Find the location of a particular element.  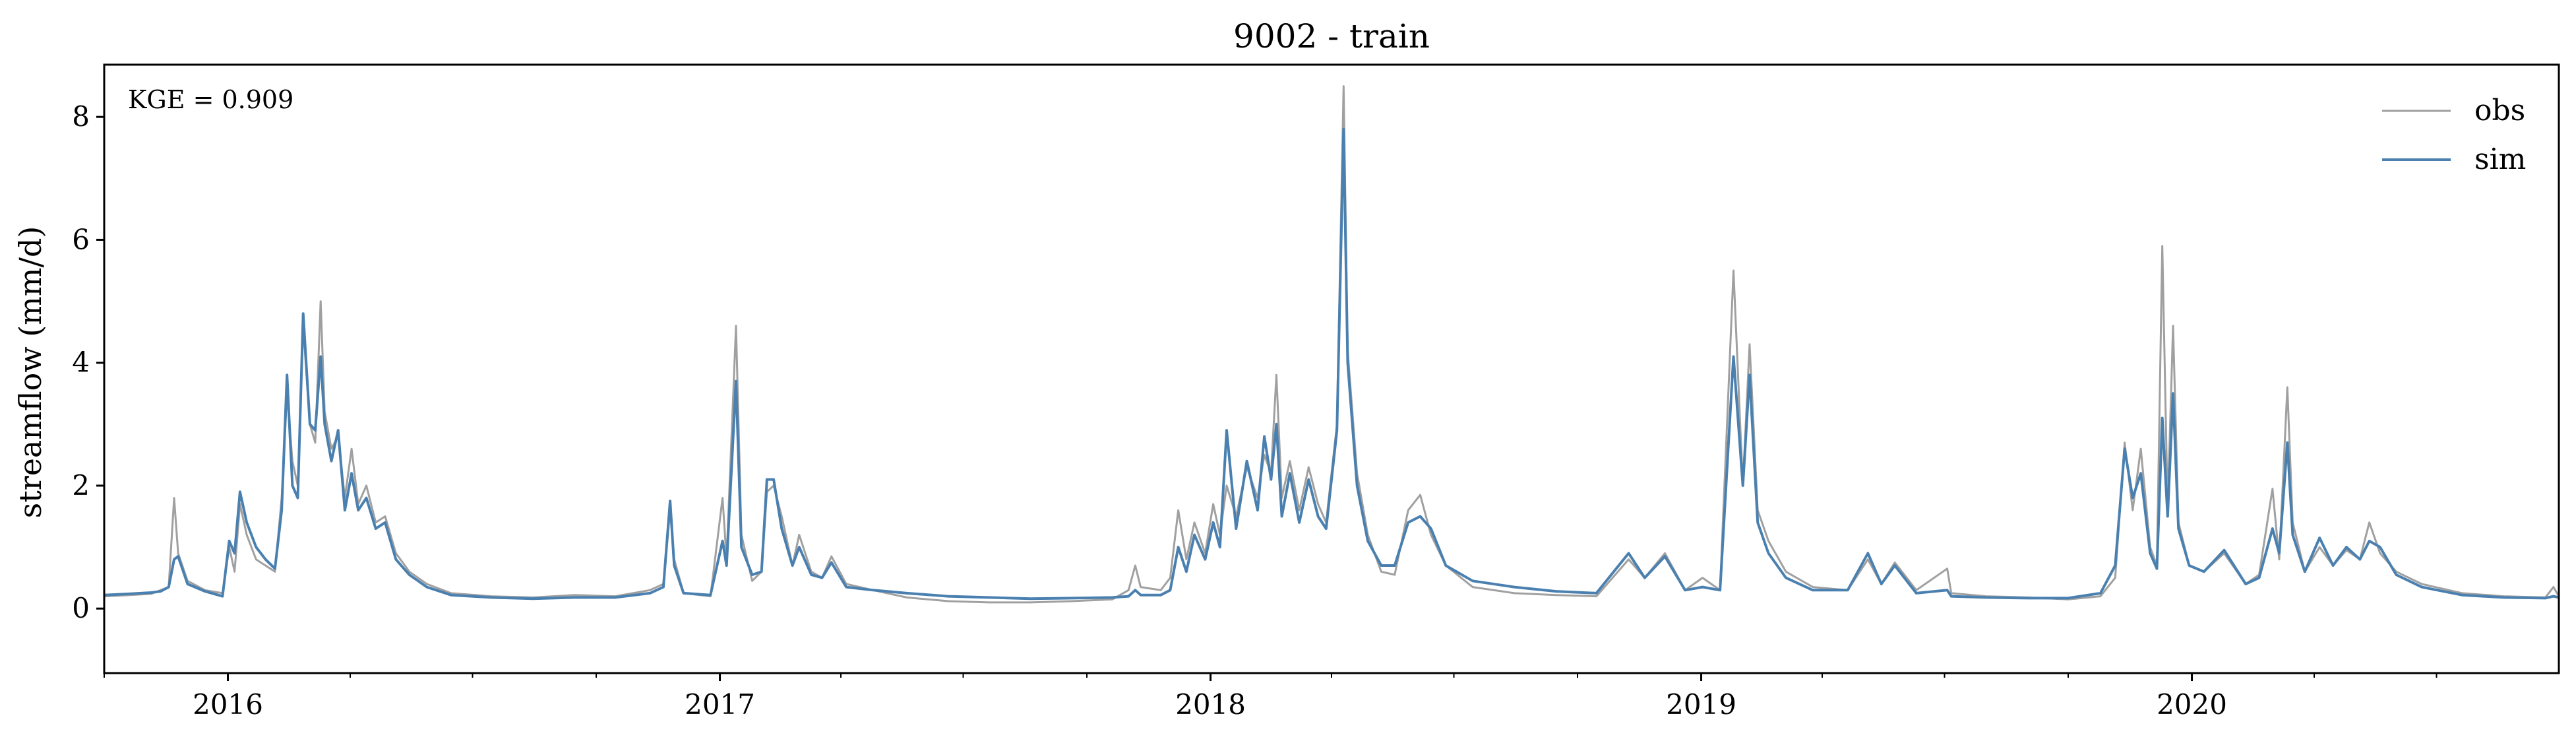

legend-label-obs: obs is located at coordinates (2499, 110).